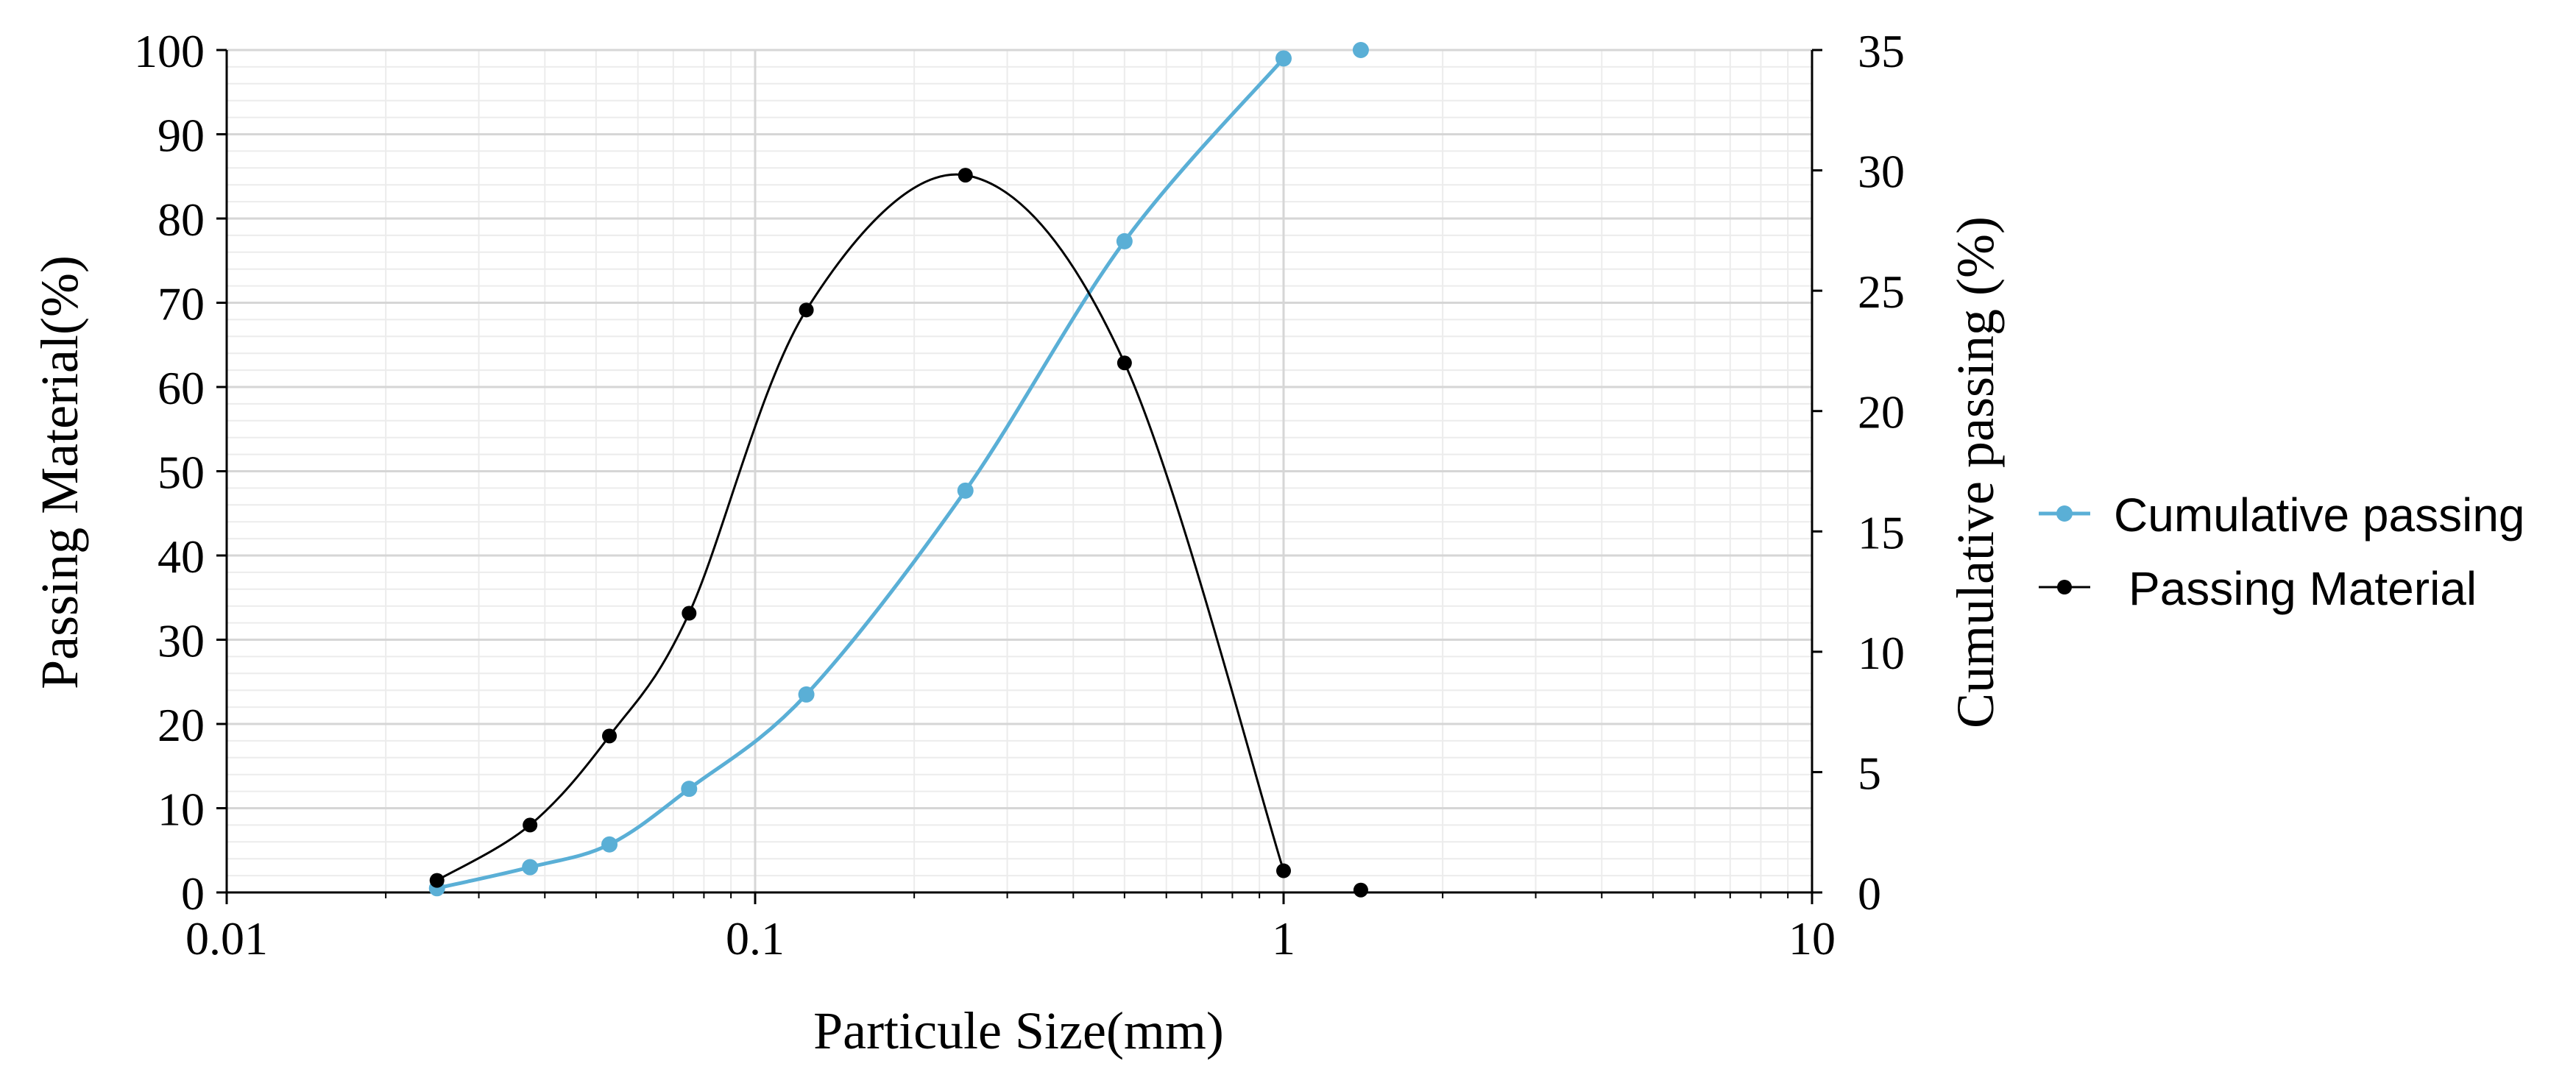 Image resolution: width=2576 pixels, height=1083 pixels. What do you see at coordinates (181, 810) in the screenshot?
I see `y-tick-label-left: 10` at bounding box center [181, 810].